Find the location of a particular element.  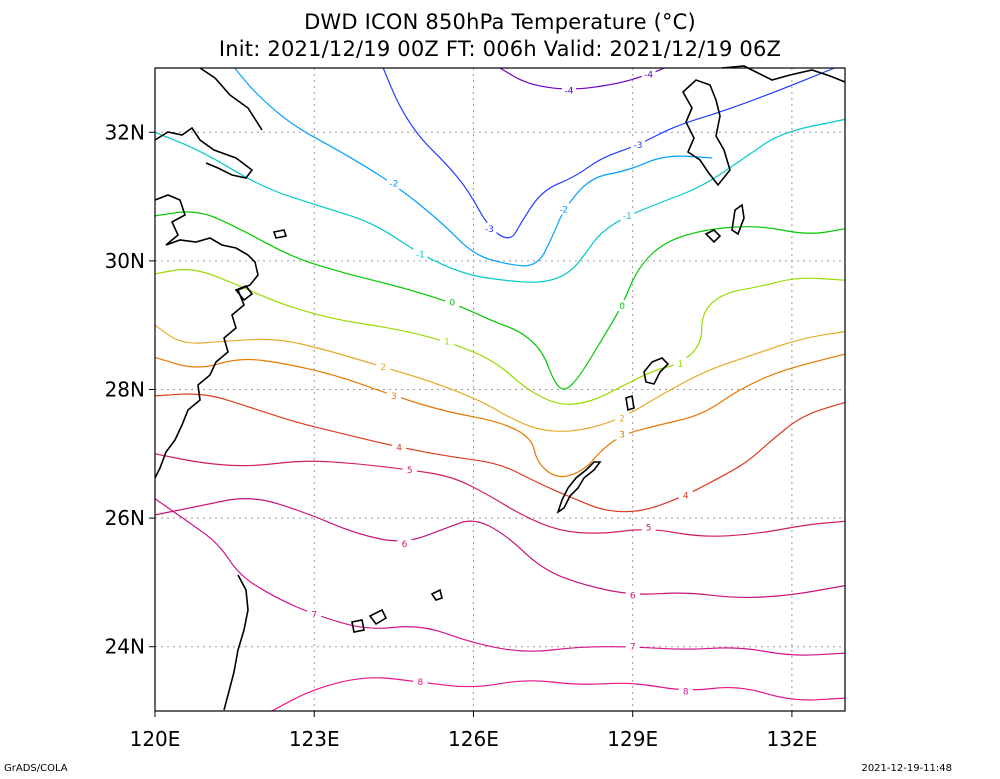

island-iriomote is located at coordinates (358, 626).